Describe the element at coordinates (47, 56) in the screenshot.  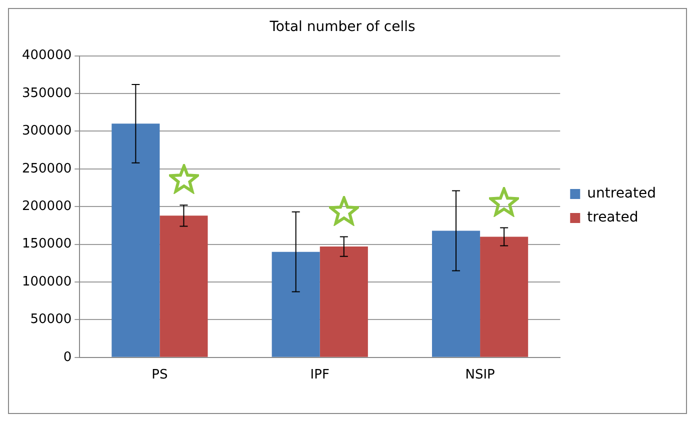
I see `y-tick-label: 400000` at that location.